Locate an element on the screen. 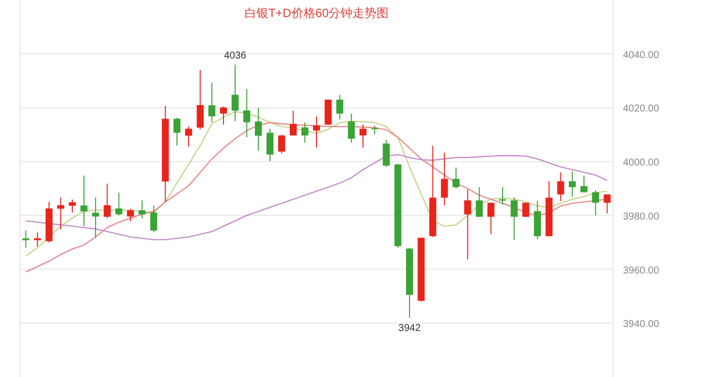 This screenshot has width=720, height=377. y-tick-label: 4020.00 is located at coordinates (641, 109).